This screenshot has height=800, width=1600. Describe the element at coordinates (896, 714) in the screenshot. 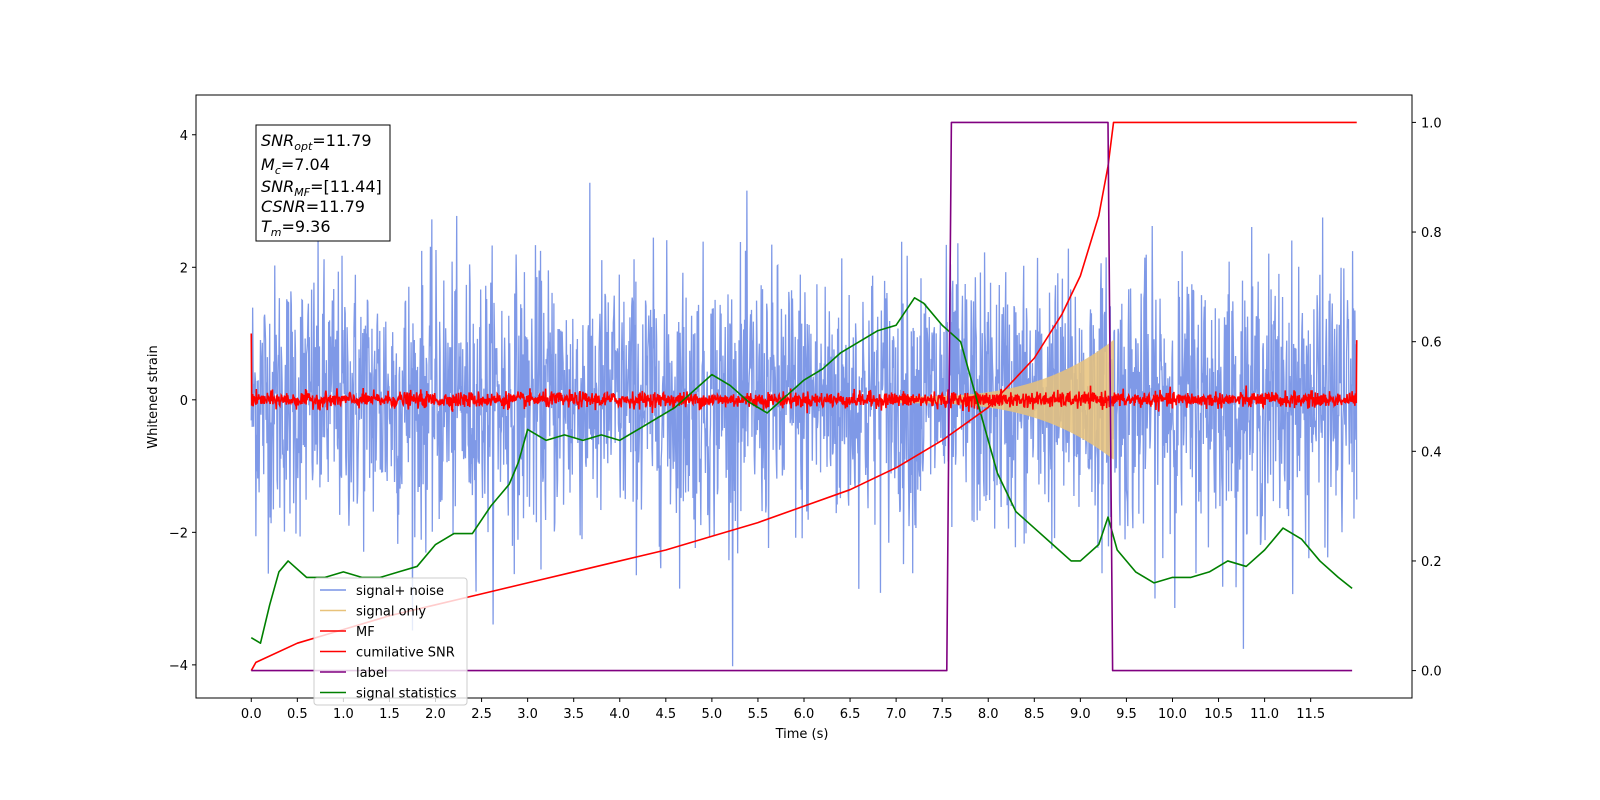

I see `x-tick-label: 7.0` at that location.